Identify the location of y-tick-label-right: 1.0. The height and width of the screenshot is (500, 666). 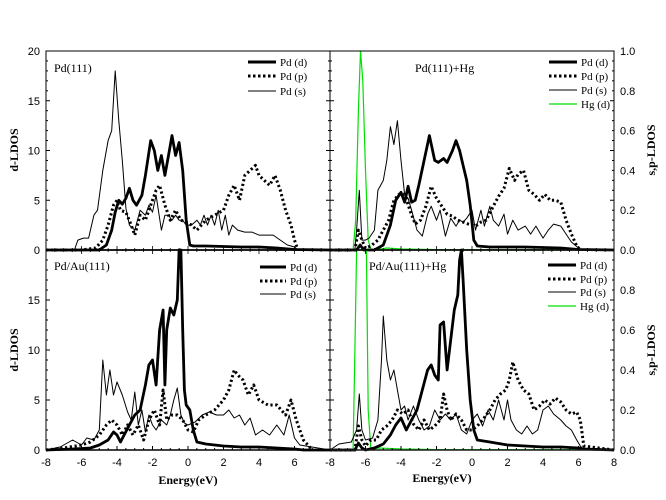
(627, 52).